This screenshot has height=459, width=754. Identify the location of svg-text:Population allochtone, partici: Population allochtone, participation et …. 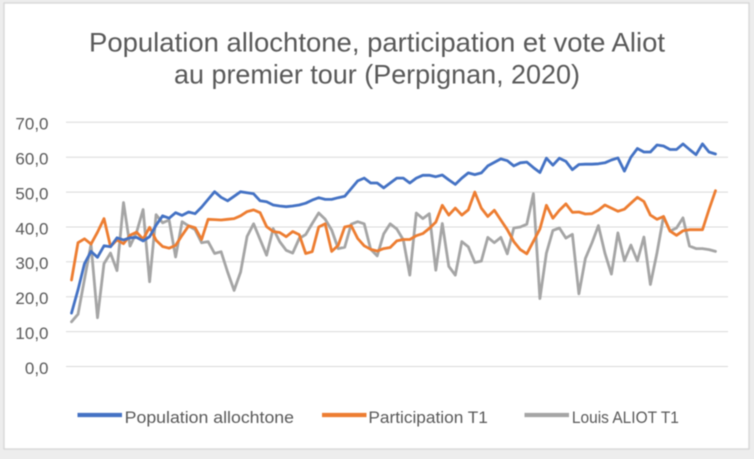
(377, 43).